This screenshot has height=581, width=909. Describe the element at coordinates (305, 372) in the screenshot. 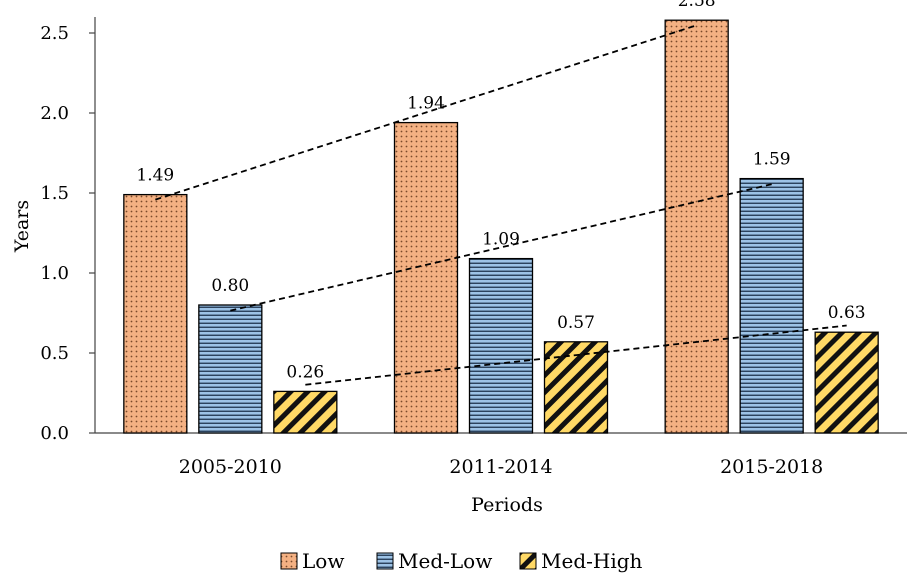

I see `data-label: 0.26` at that location.